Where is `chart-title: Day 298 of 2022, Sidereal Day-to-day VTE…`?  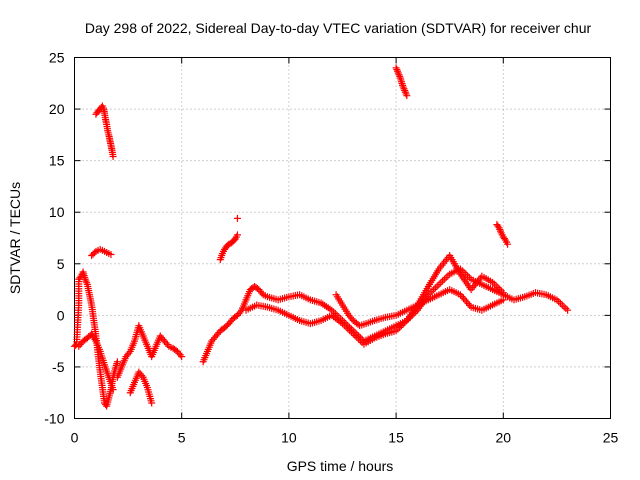 chart-title: Day 298 of 2022, Sidereal Day-to-day VTE… is located at coordinates (338, 28).